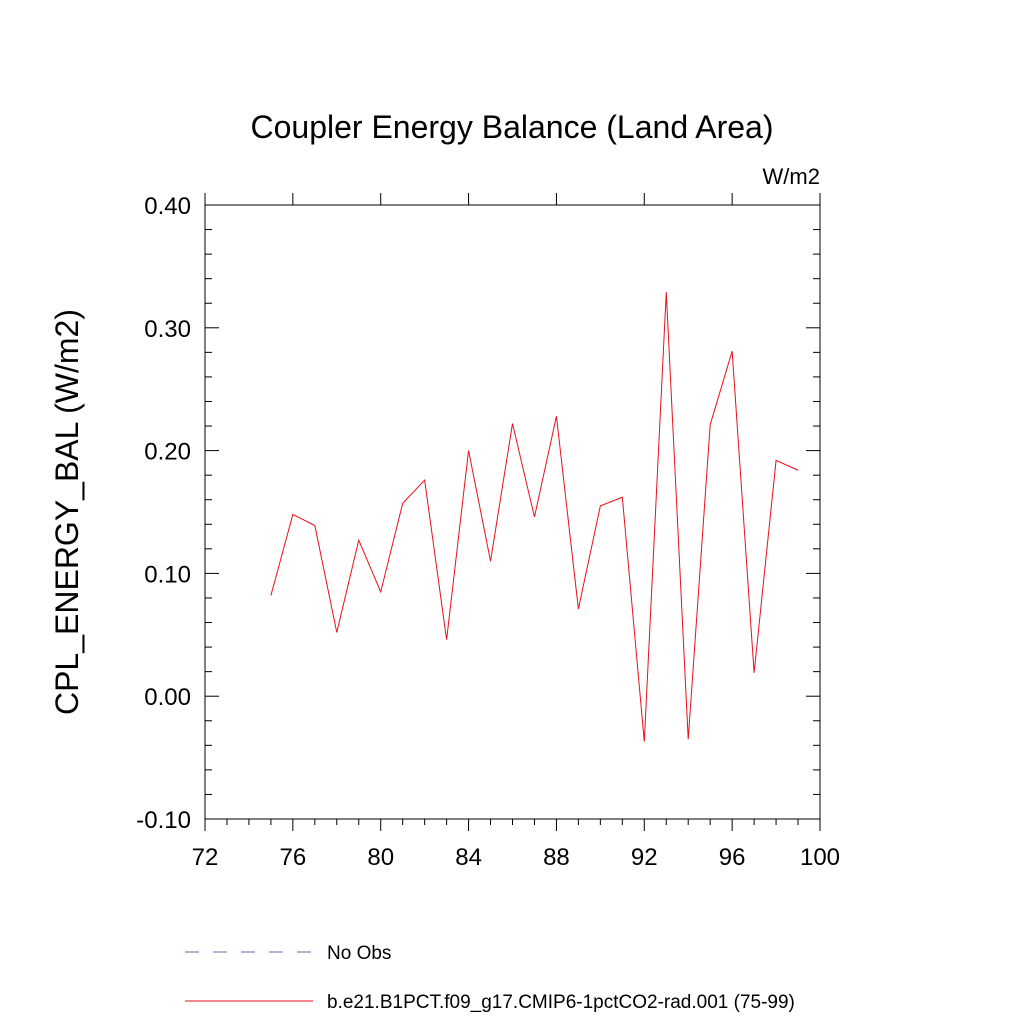  Describe the element at coordinates (380, 857) in the screenshot. I see `x-tick-label: 80` at that location.